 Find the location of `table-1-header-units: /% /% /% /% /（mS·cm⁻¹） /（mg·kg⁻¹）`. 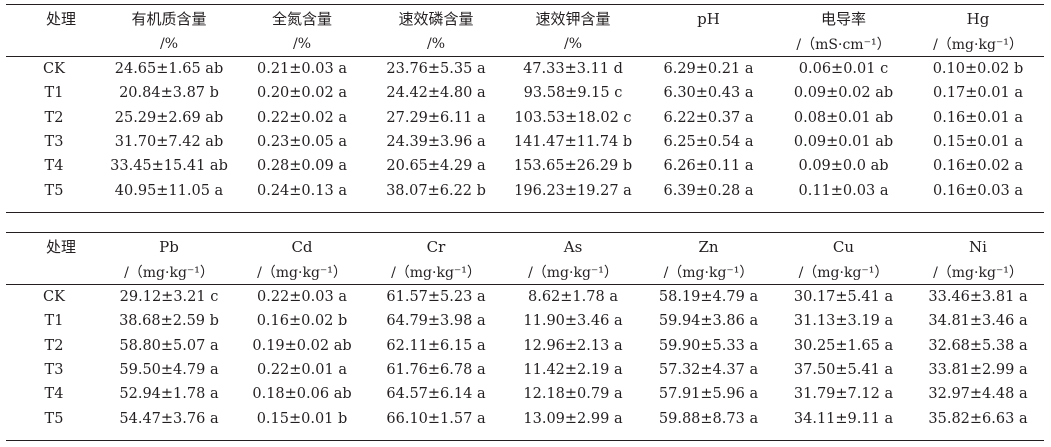

table-1-header-units: /% /% /% /% /（mS·cm⁻¹） /（mg·kg⁻¹） is located at coordinates (525, 44).